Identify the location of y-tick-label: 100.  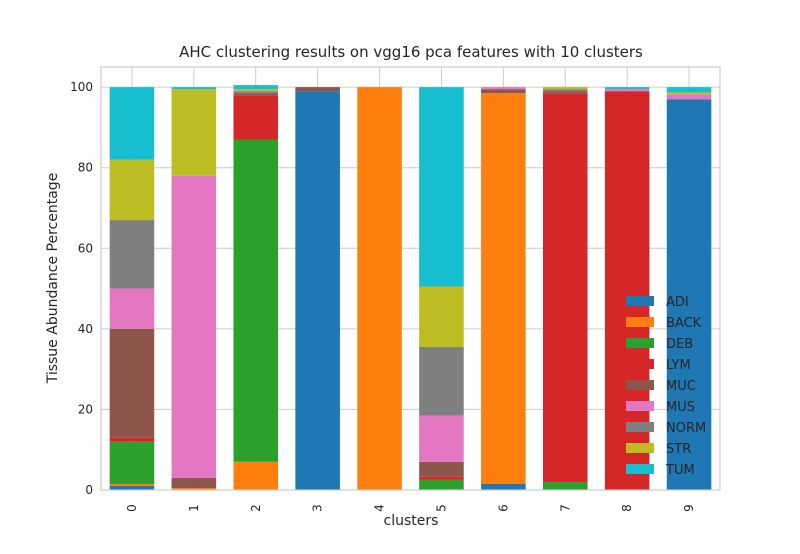
(81, 87).